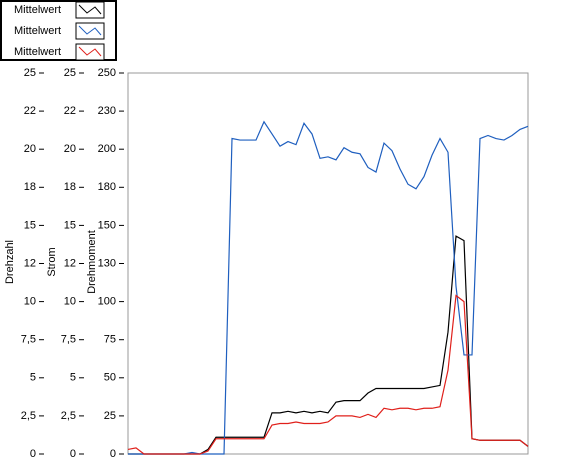 This screenshot has height=464, width=576. Describe the element at coordinates (107, 73) in the screenshot. I see `y-tick-label: 250` at that location.